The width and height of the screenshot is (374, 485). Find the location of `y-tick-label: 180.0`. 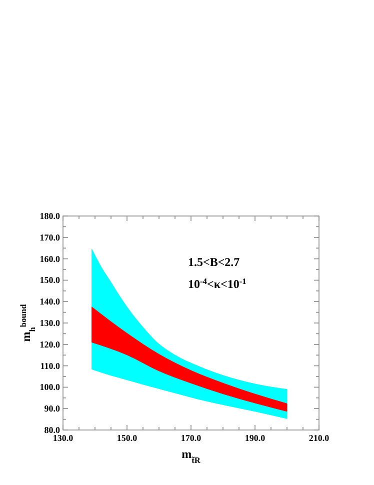

y-tick-label: 180.0 is located at coordinates (50, 216).